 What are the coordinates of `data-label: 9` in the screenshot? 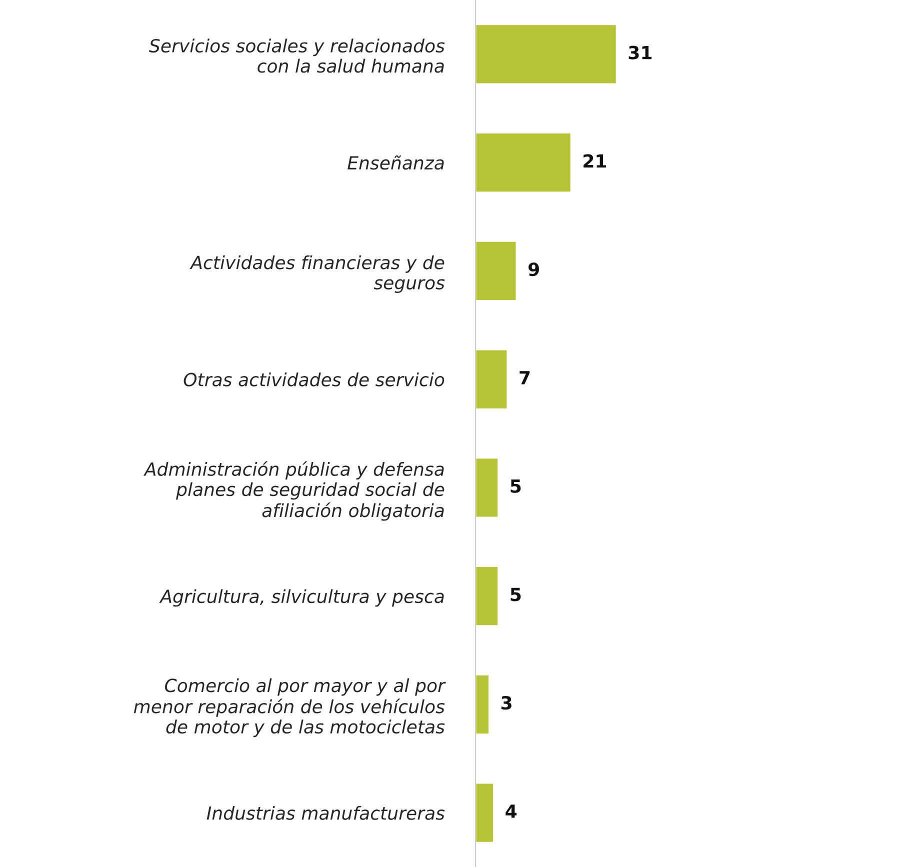 It's located at (533, 269).